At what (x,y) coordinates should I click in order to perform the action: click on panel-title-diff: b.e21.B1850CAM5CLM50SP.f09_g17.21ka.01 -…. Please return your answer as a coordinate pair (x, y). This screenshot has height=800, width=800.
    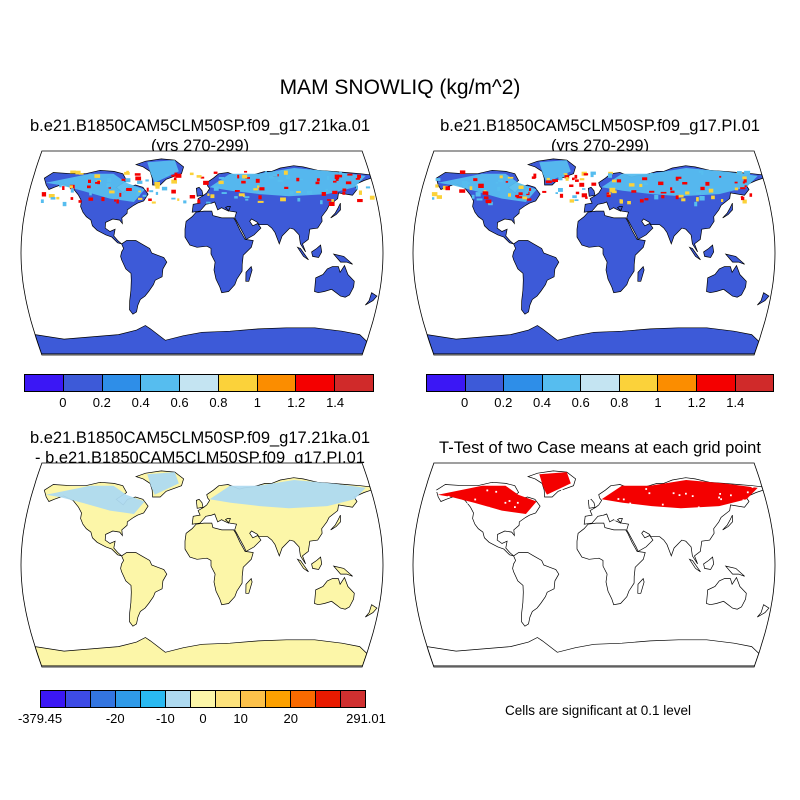
    Looking at the image, I should click on (200, 448).